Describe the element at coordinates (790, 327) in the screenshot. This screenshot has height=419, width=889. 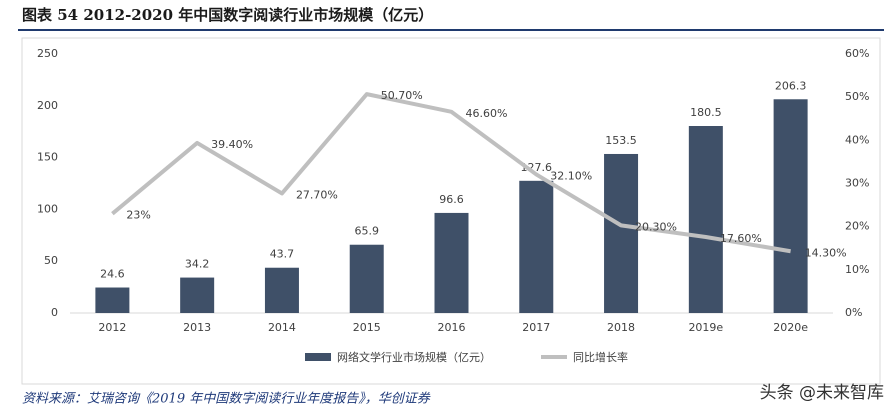
I see `x-tick-label: 2020e` at that location.